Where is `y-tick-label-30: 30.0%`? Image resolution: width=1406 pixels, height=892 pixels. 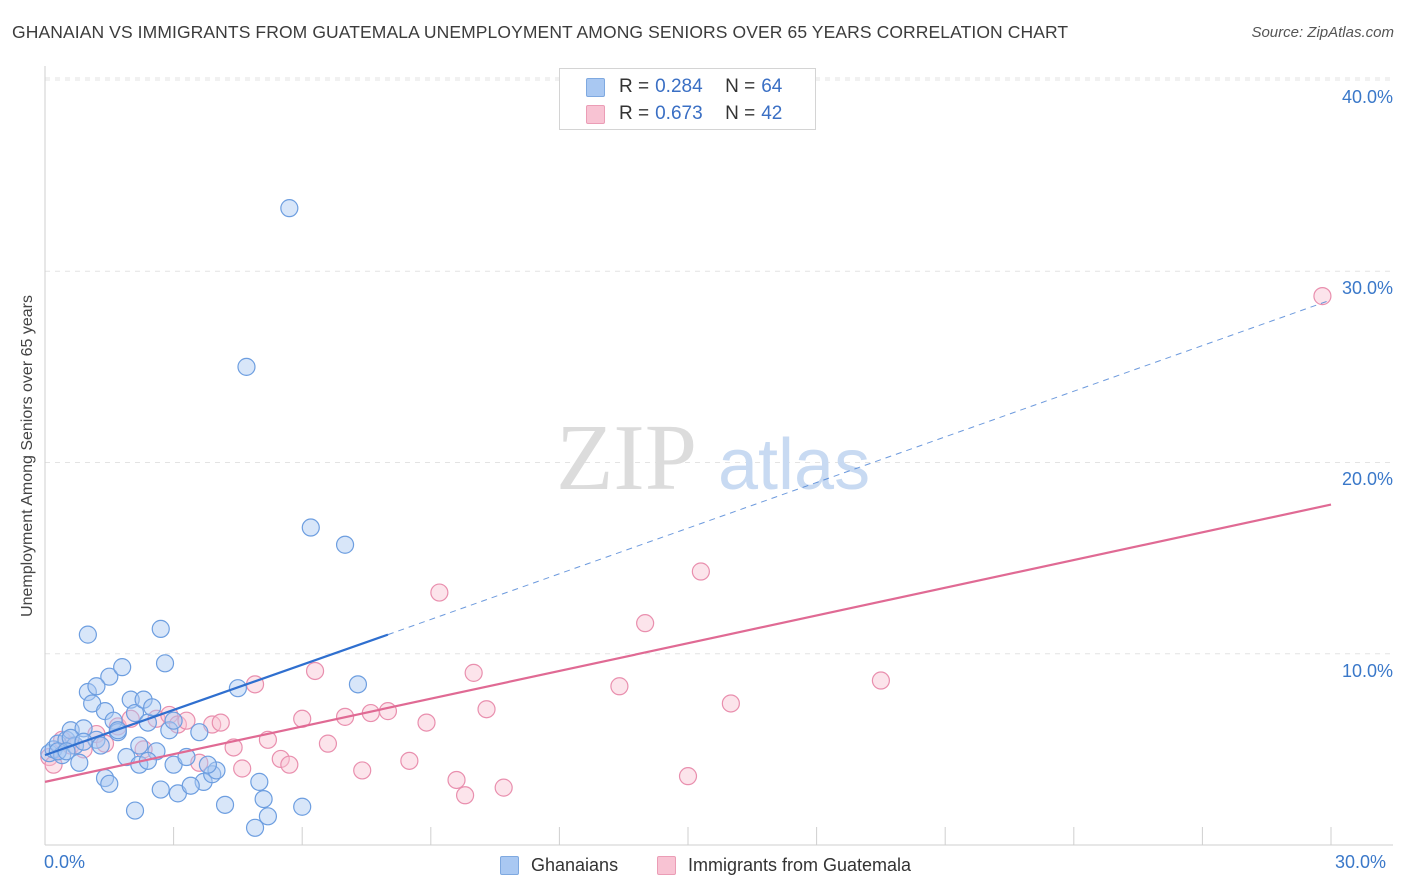
y-tick-label-30: 30.0% is located at coordinates (1367, 288).